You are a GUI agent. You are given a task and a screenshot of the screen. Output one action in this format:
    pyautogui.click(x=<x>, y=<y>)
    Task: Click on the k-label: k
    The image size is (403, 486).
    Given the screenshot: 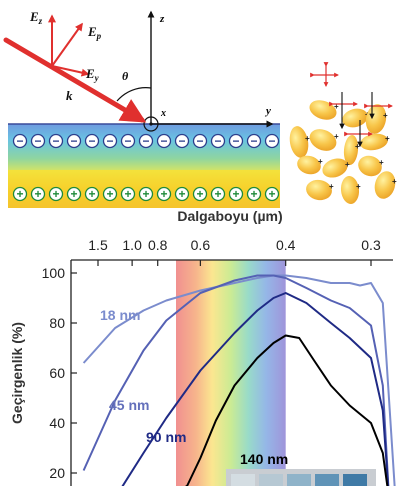 What is the action you would take?
    pyautogui.click(x=69, y=95)
    